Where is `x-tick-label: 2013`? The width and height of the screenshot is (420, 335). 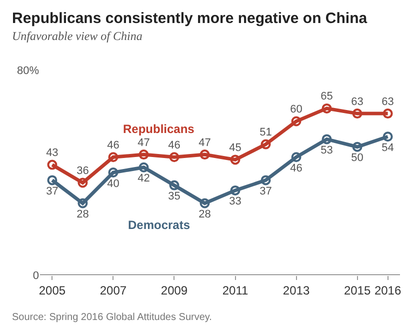 x-tick-label: 2013 is located at coordinates (296, 290).